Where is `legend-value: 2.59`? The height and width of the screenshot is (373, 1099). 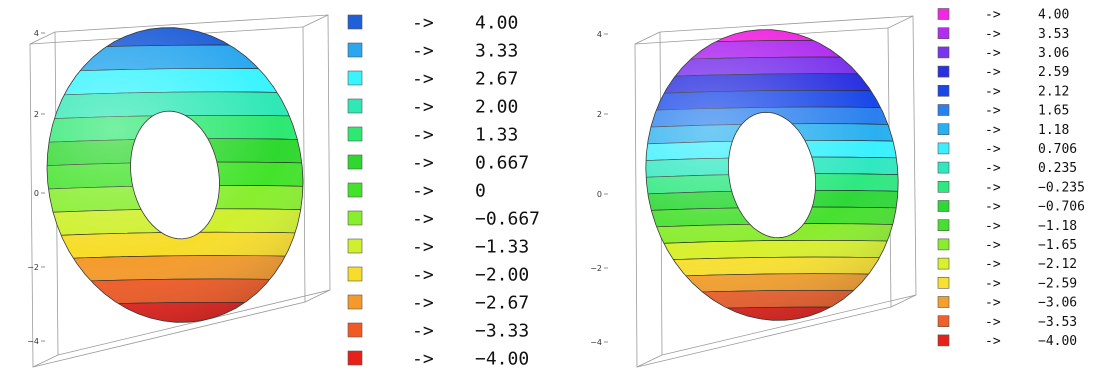
legend-value: 2.59 is located at coordinates (1053, 72).